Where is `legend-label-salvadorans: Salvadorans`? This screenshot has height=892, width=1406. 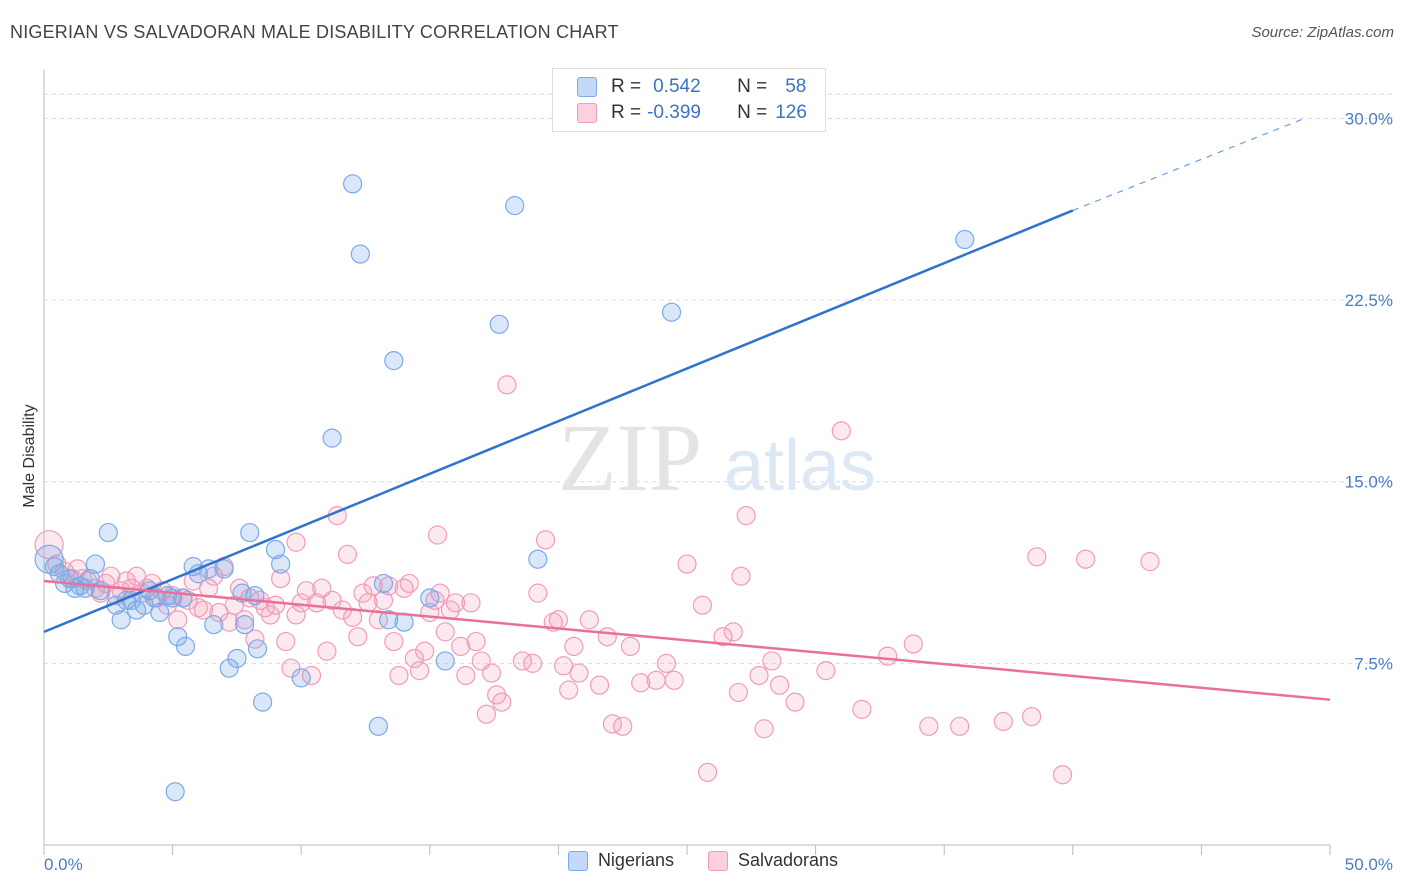
legend-label-salvadorans: Salvadorans is located at coordinates (788, 860).